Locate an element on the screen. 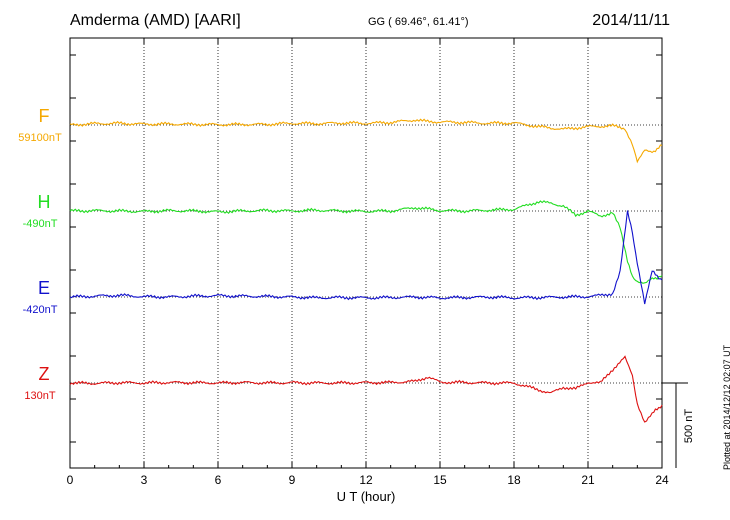 The height and width of the screenshot is (520, 730). scale-bar-label: 500 nT is located at coordinates (689, 426).